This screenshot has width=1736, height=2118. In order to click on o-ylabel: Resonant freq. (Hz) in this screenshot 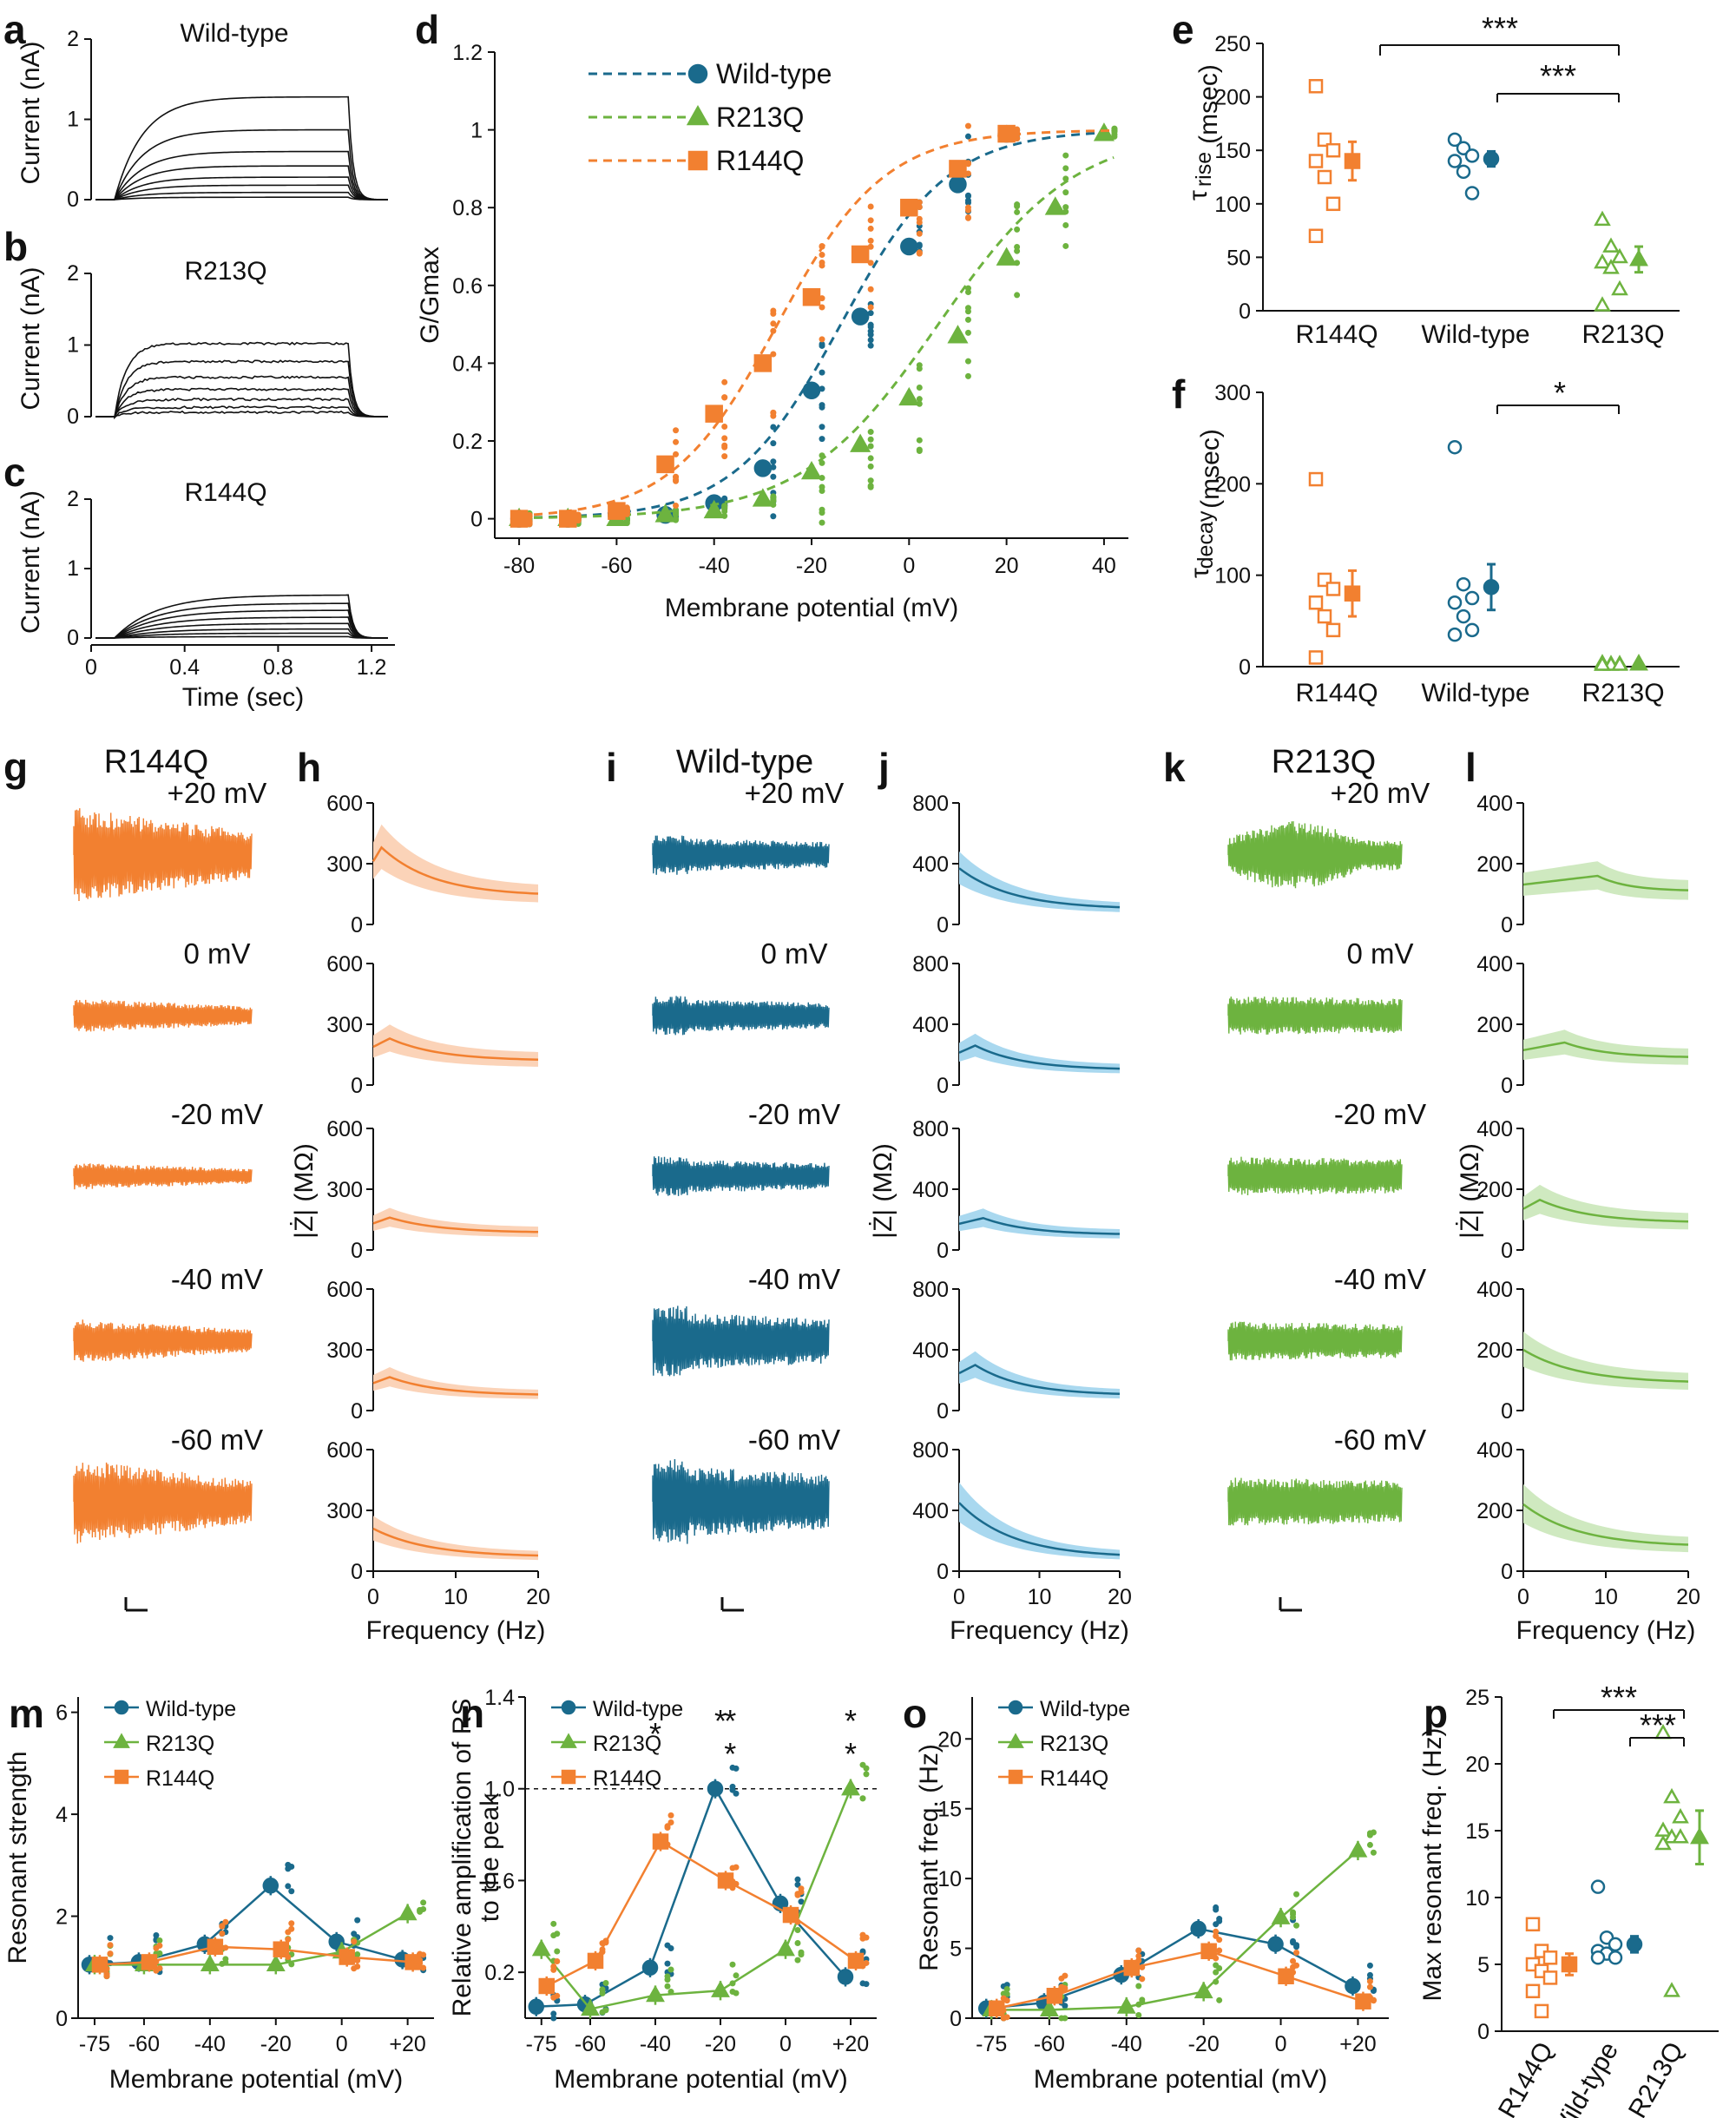, I will do `click(929, 1858)`.